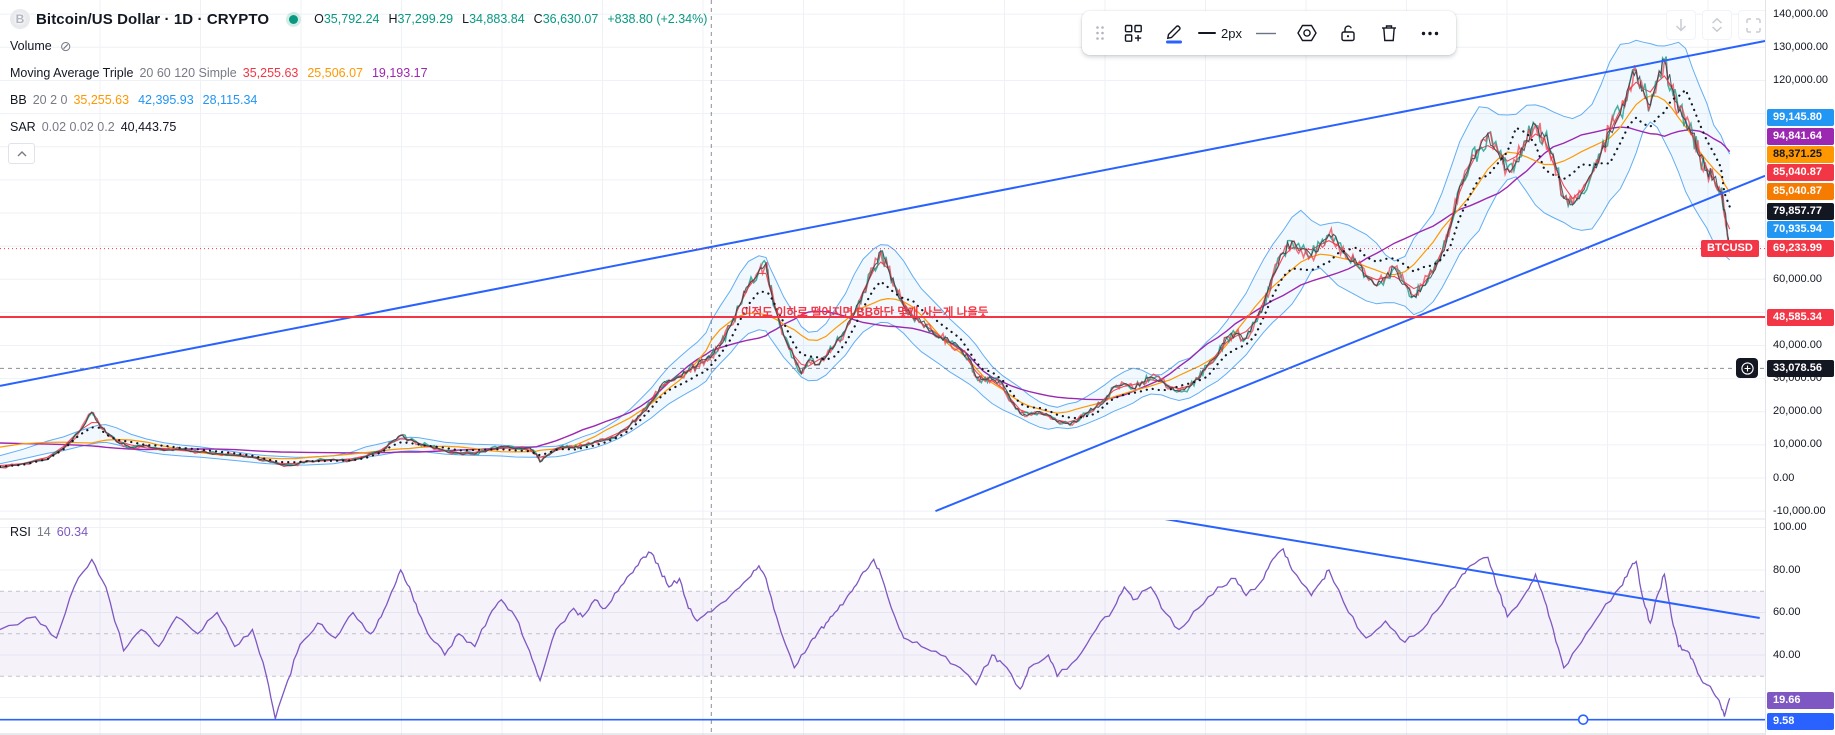 This screenshot has width=1835, height=735. Describe the element at coordinates (1784, 477) in the screenshot. I see `axis-tick-label: 0.00` at that location.